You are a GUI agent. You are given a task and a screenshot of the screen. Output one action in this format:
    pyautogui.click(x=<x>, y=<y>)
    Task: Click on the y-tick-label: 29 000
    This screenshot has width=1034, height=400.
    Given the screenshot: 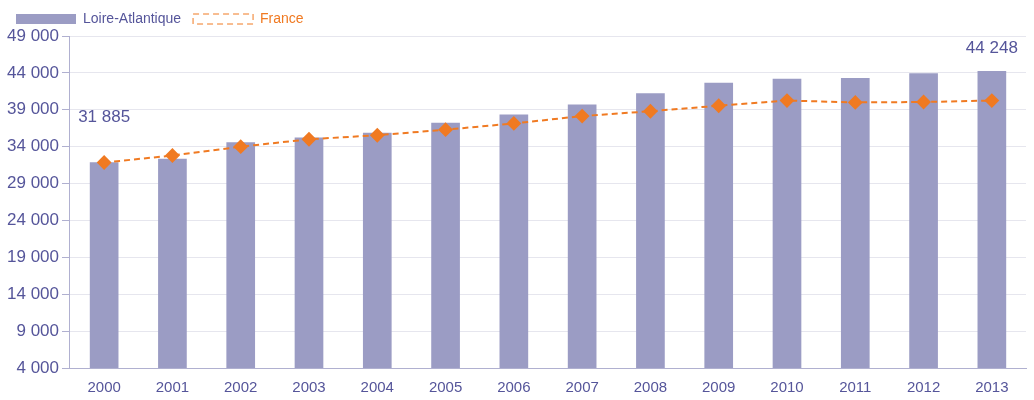 What is the action you would take?
    pyautogui.click(x=33, y=183)
    